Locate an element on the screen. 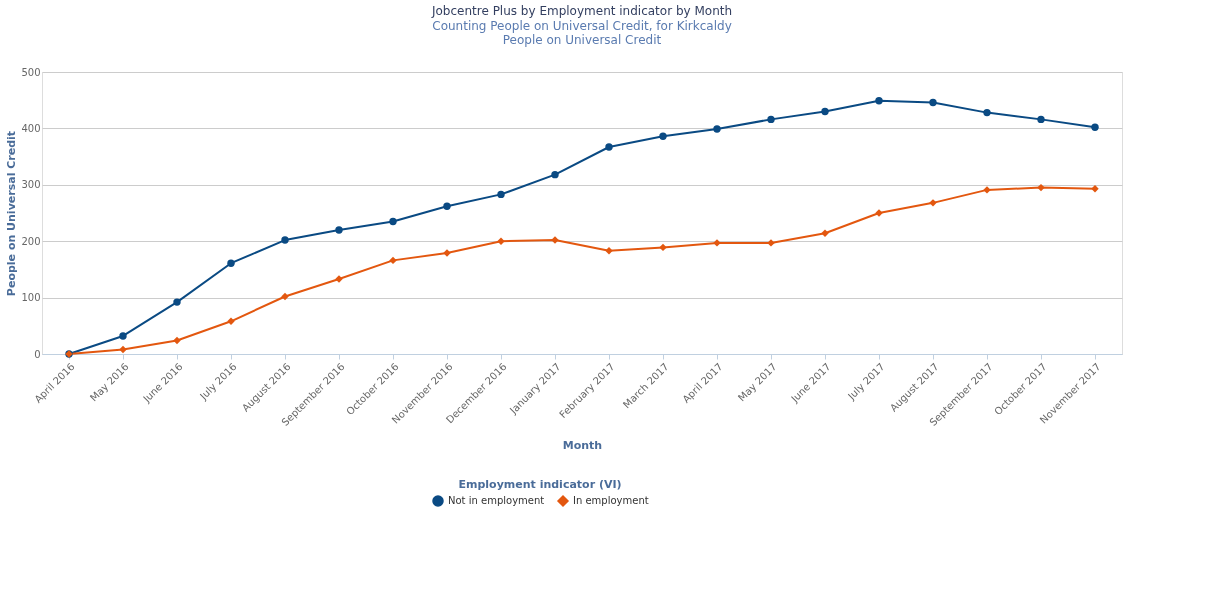 The width and height of the screenshot is (1211, 590). y-tick-label: 400 is located at coordinates (31, 128).